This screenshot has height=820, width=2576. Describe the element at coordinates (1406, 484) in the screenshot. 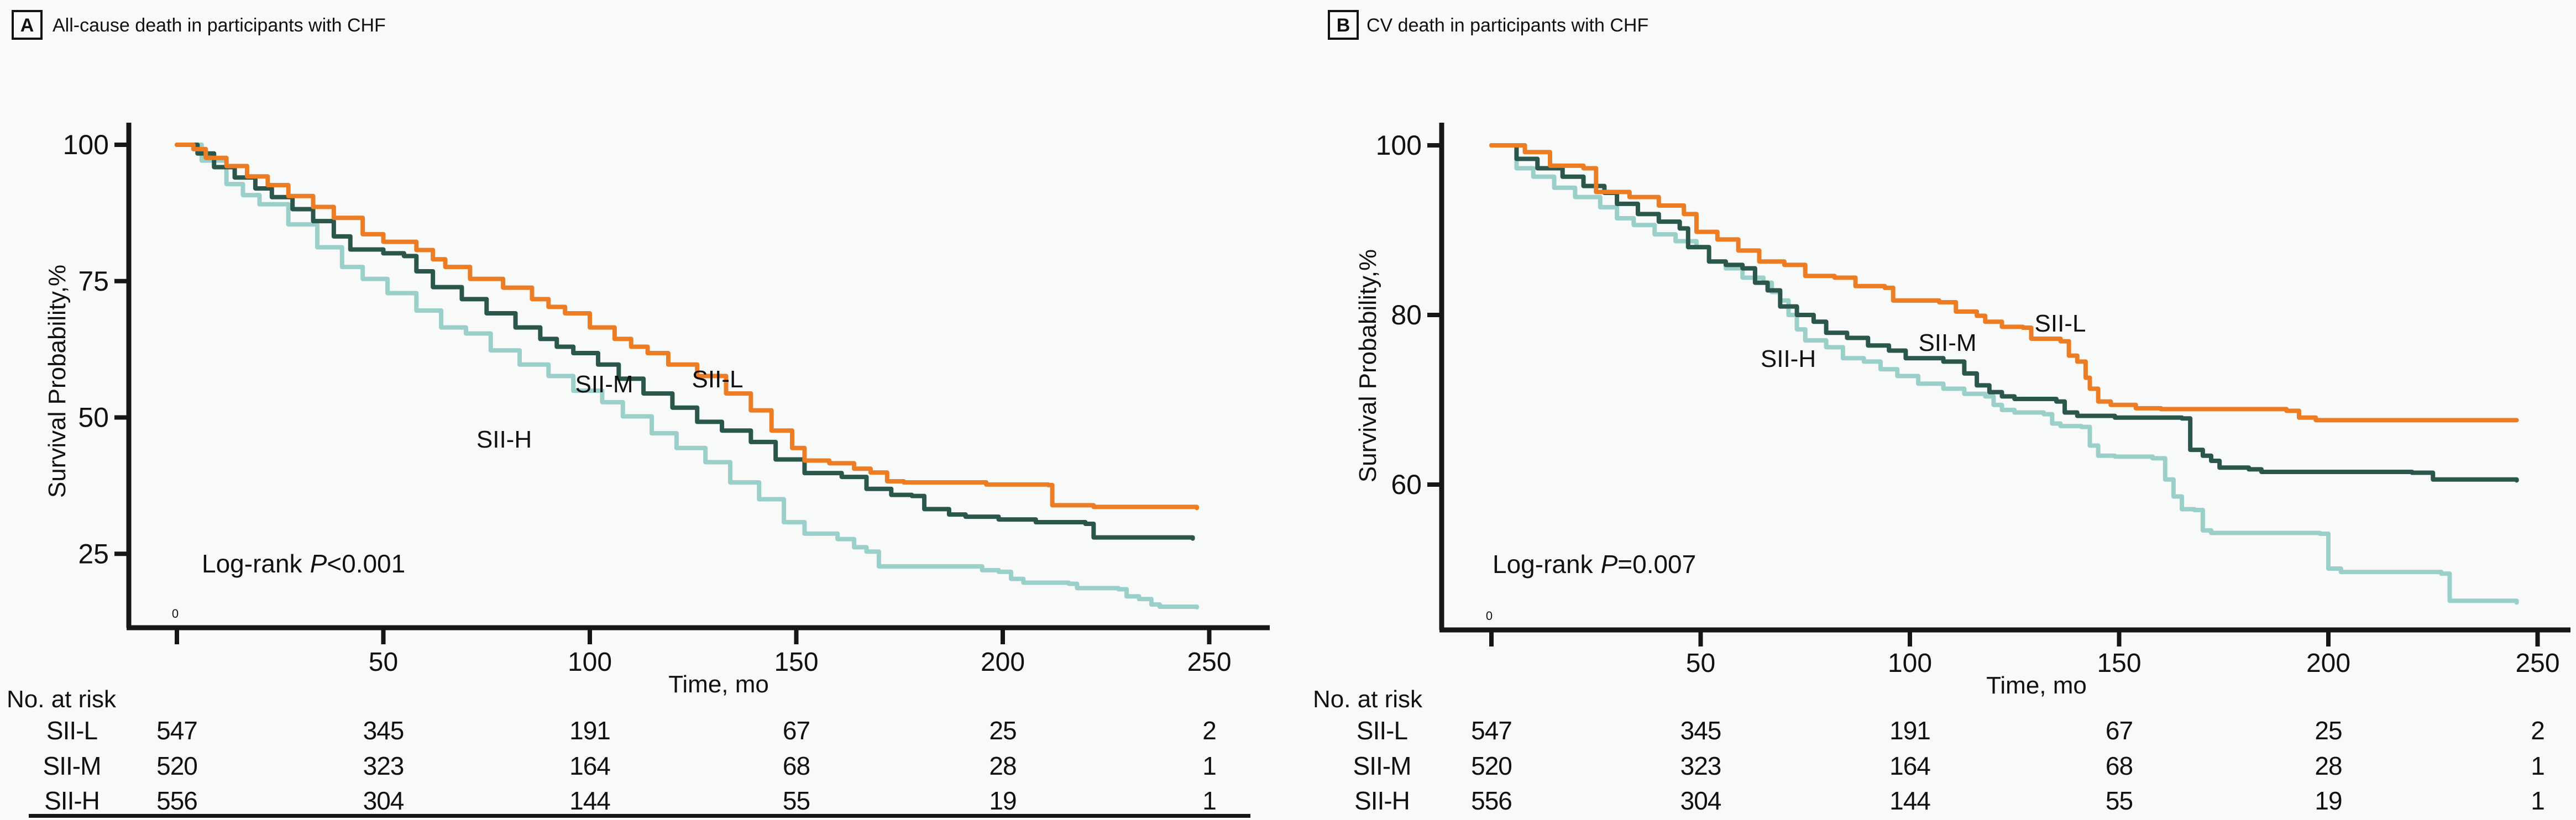

I see `y-tick-label: 60` at that location.